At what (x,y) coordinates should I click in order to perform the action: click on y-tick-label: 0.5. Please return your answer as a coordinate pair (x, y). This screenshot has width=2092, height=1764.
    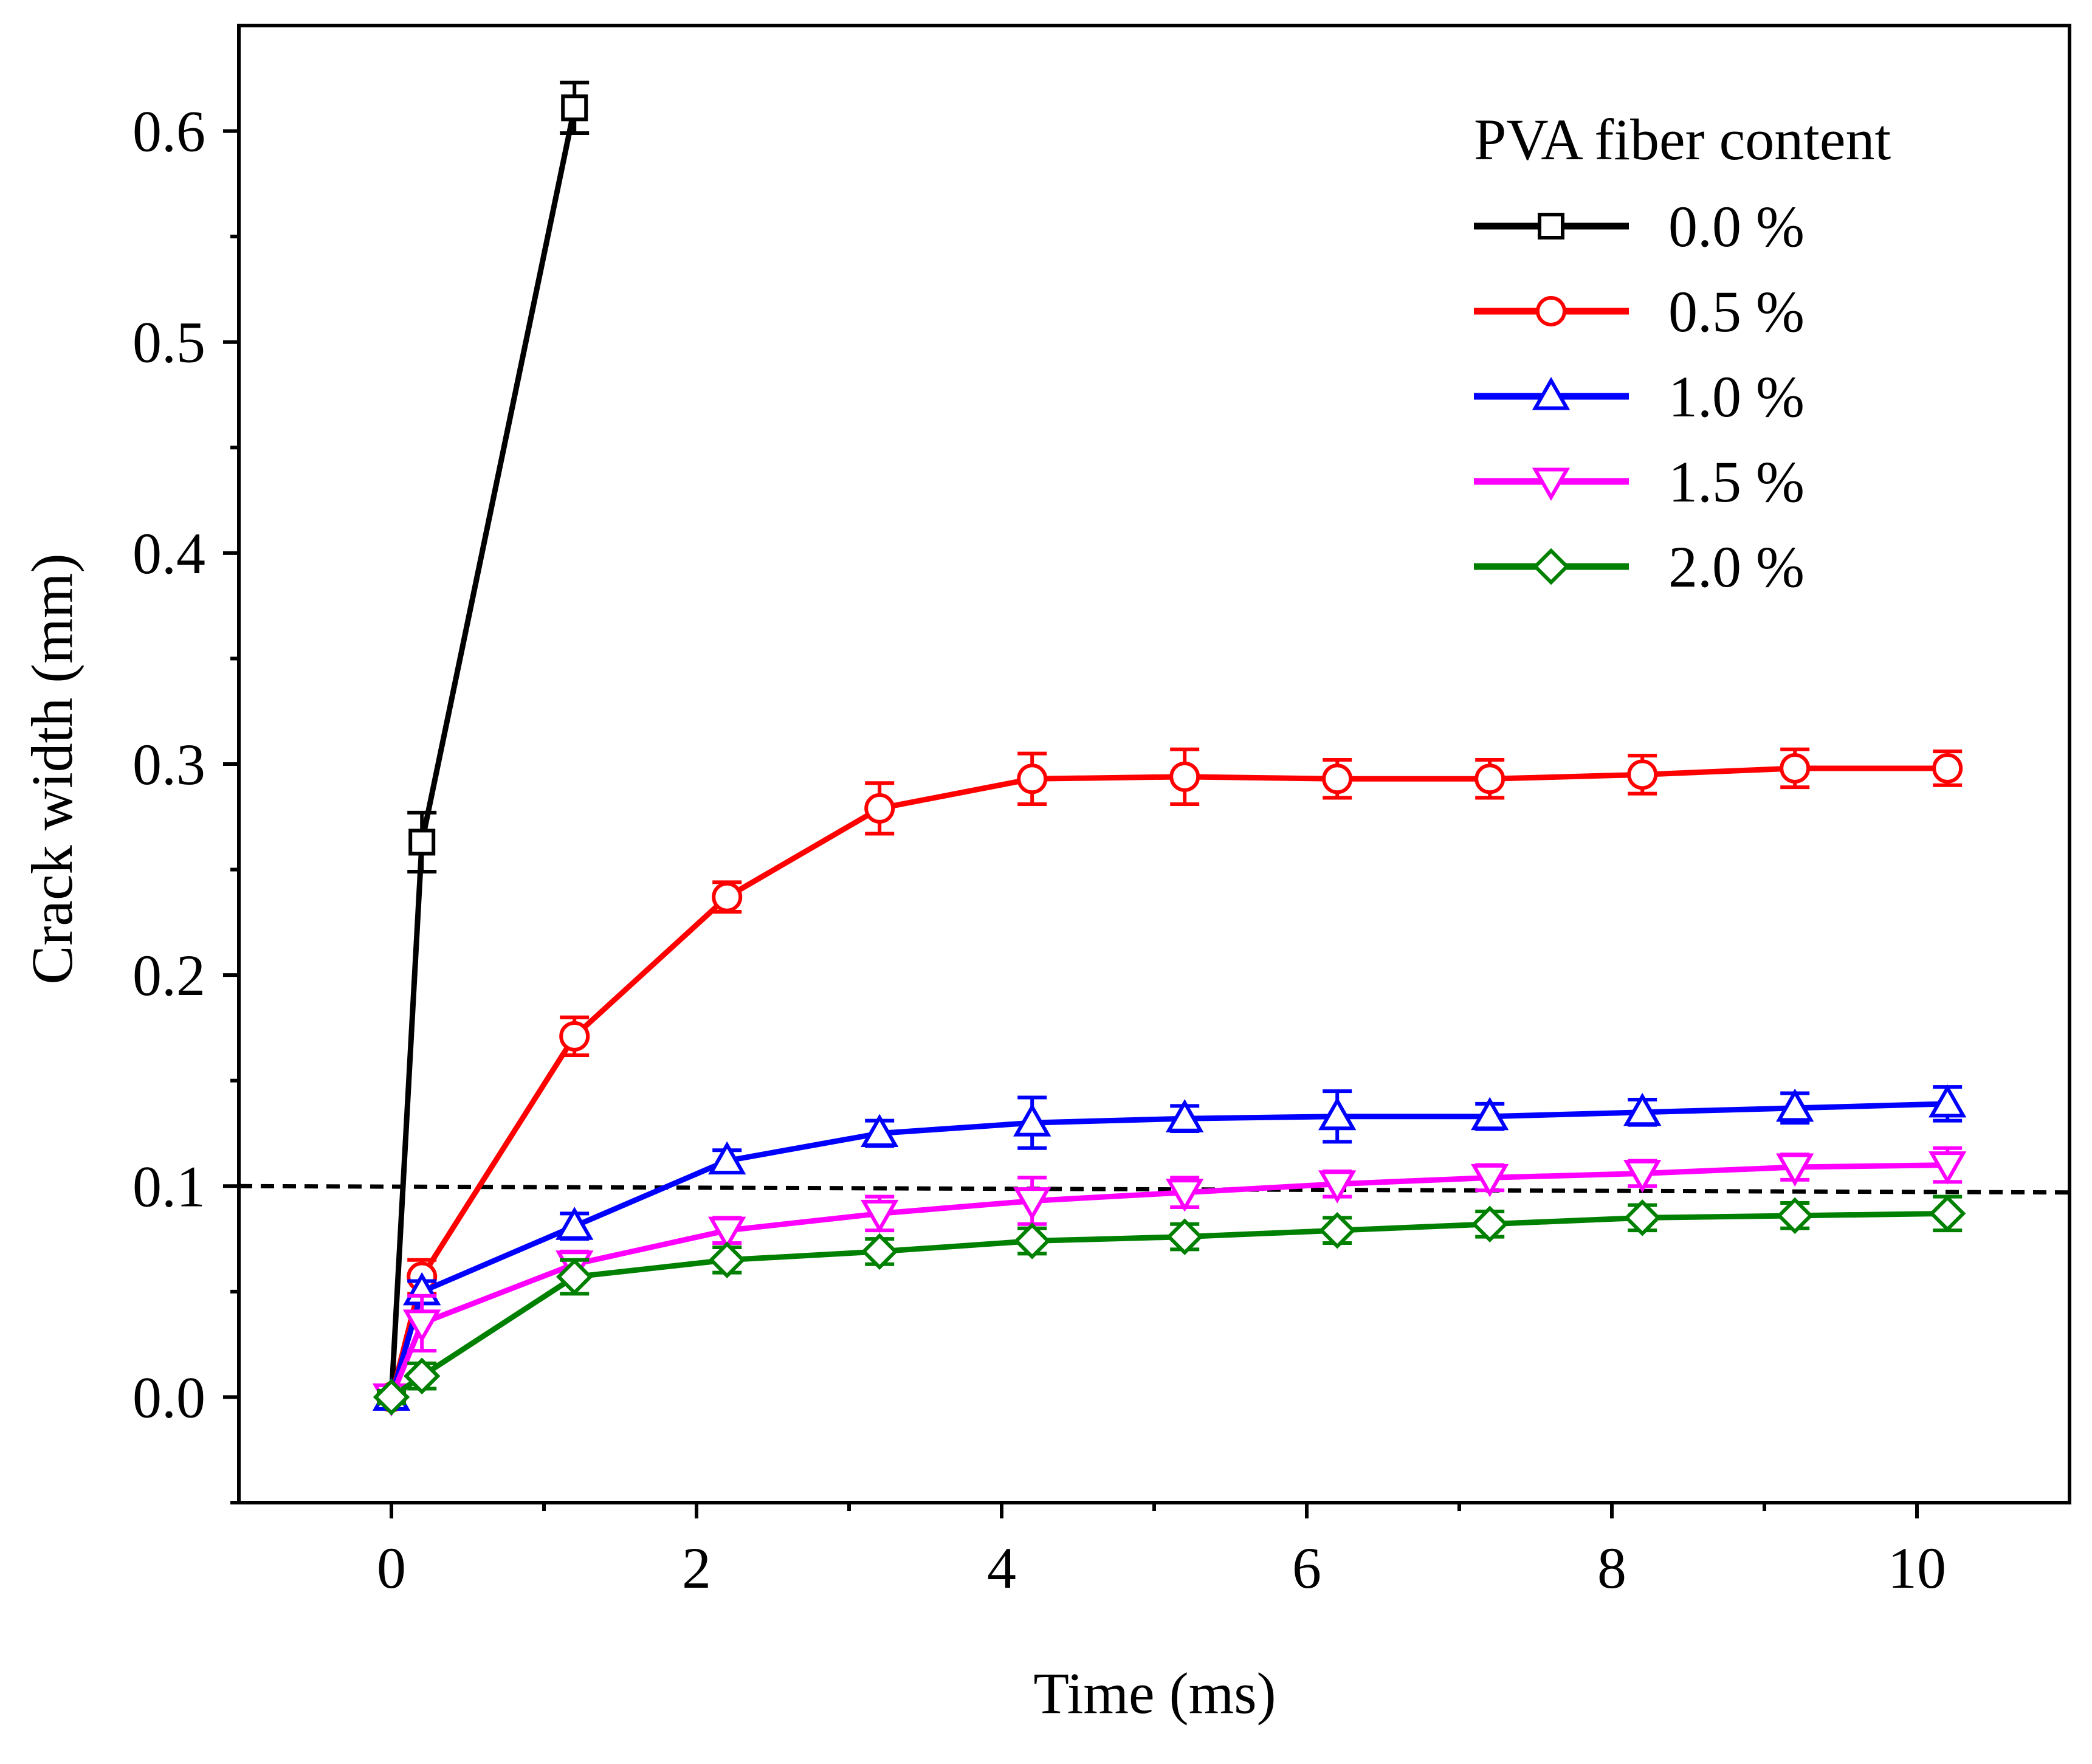
    Looking at the image, I should click on (168, 342).